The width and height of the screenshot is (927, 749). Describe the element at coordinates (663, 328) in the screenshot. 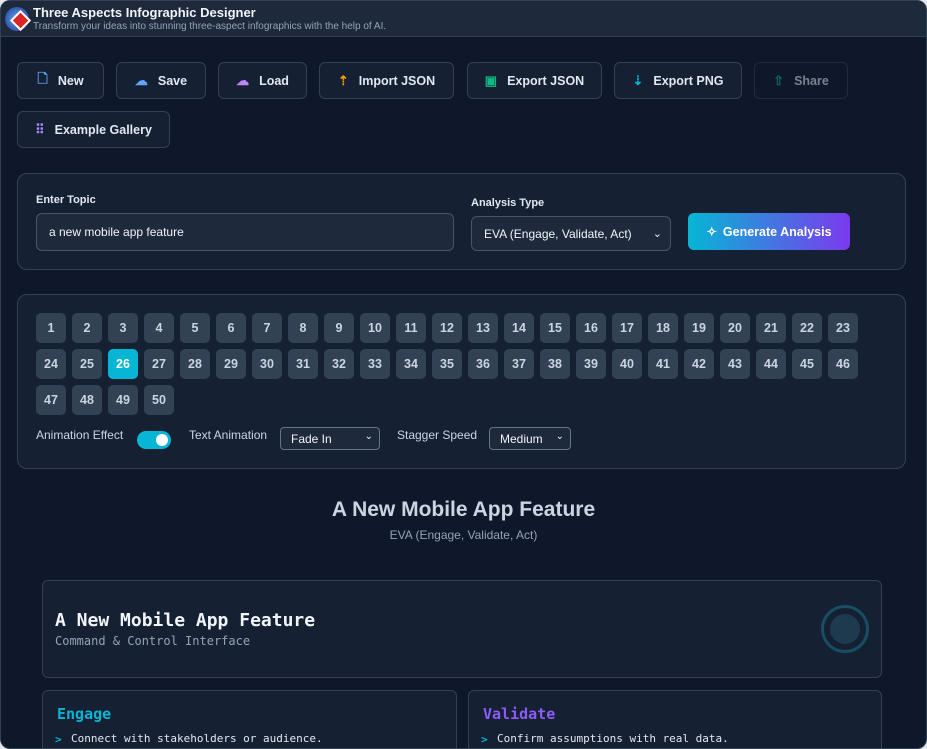

I see `style-number-18: 18` at that location.